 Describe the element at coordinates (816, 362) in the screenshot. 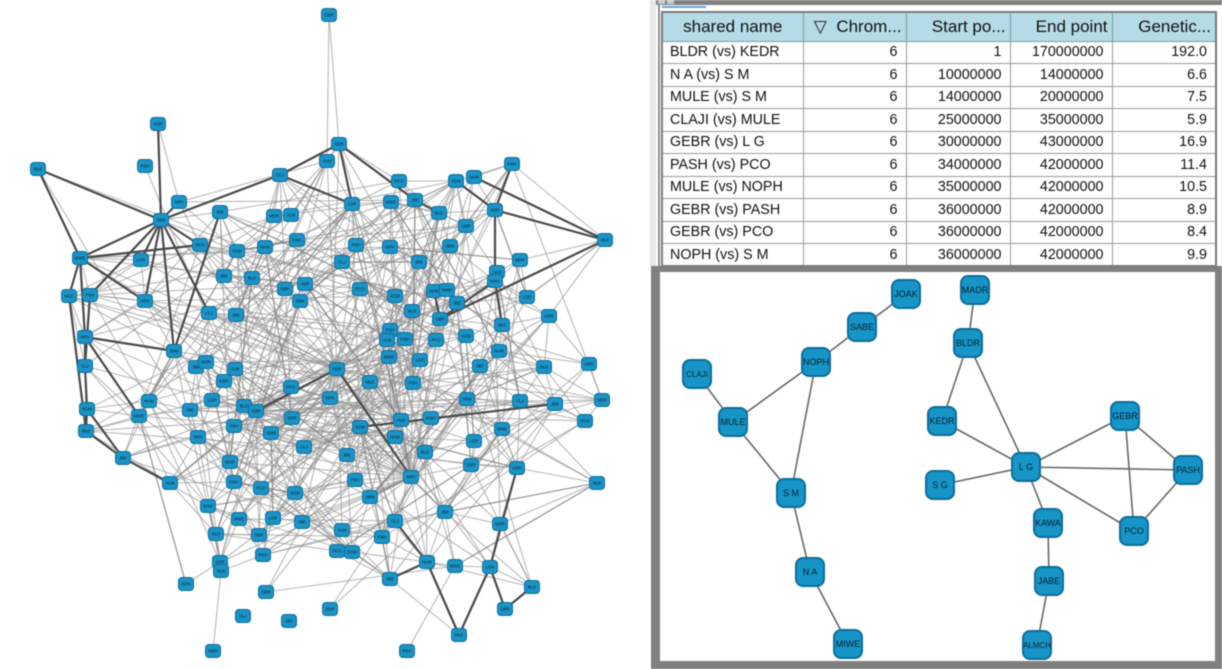

I see `svg-text: NOPH` at that location.